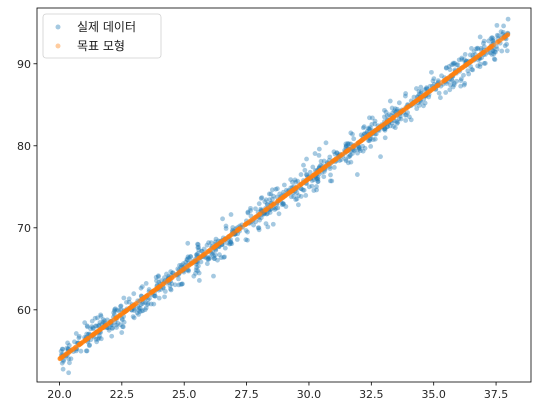 This screenshot has height=412, width=540. Describe the element at coordinates (27, 187) in the screenshot. I see `y-axis: 60708090` at that location.